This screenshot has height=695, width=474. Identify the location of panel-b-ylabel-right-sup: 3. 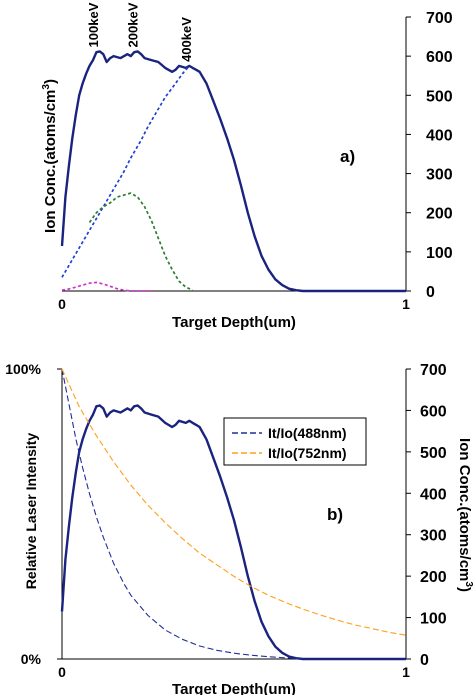
(468, 584).